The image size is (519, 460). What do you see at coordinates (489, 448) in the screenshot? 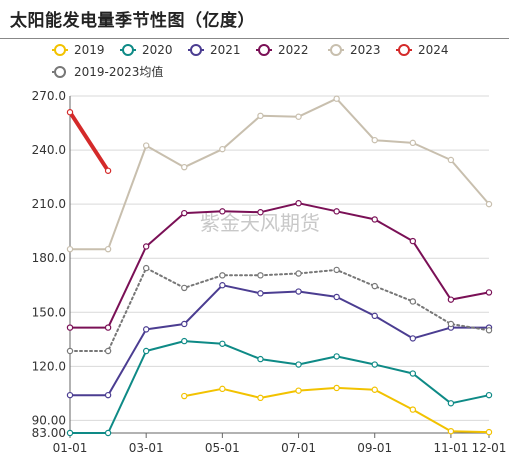
I see `x-tick-label: 12-01` at bounding box center [489, 448].